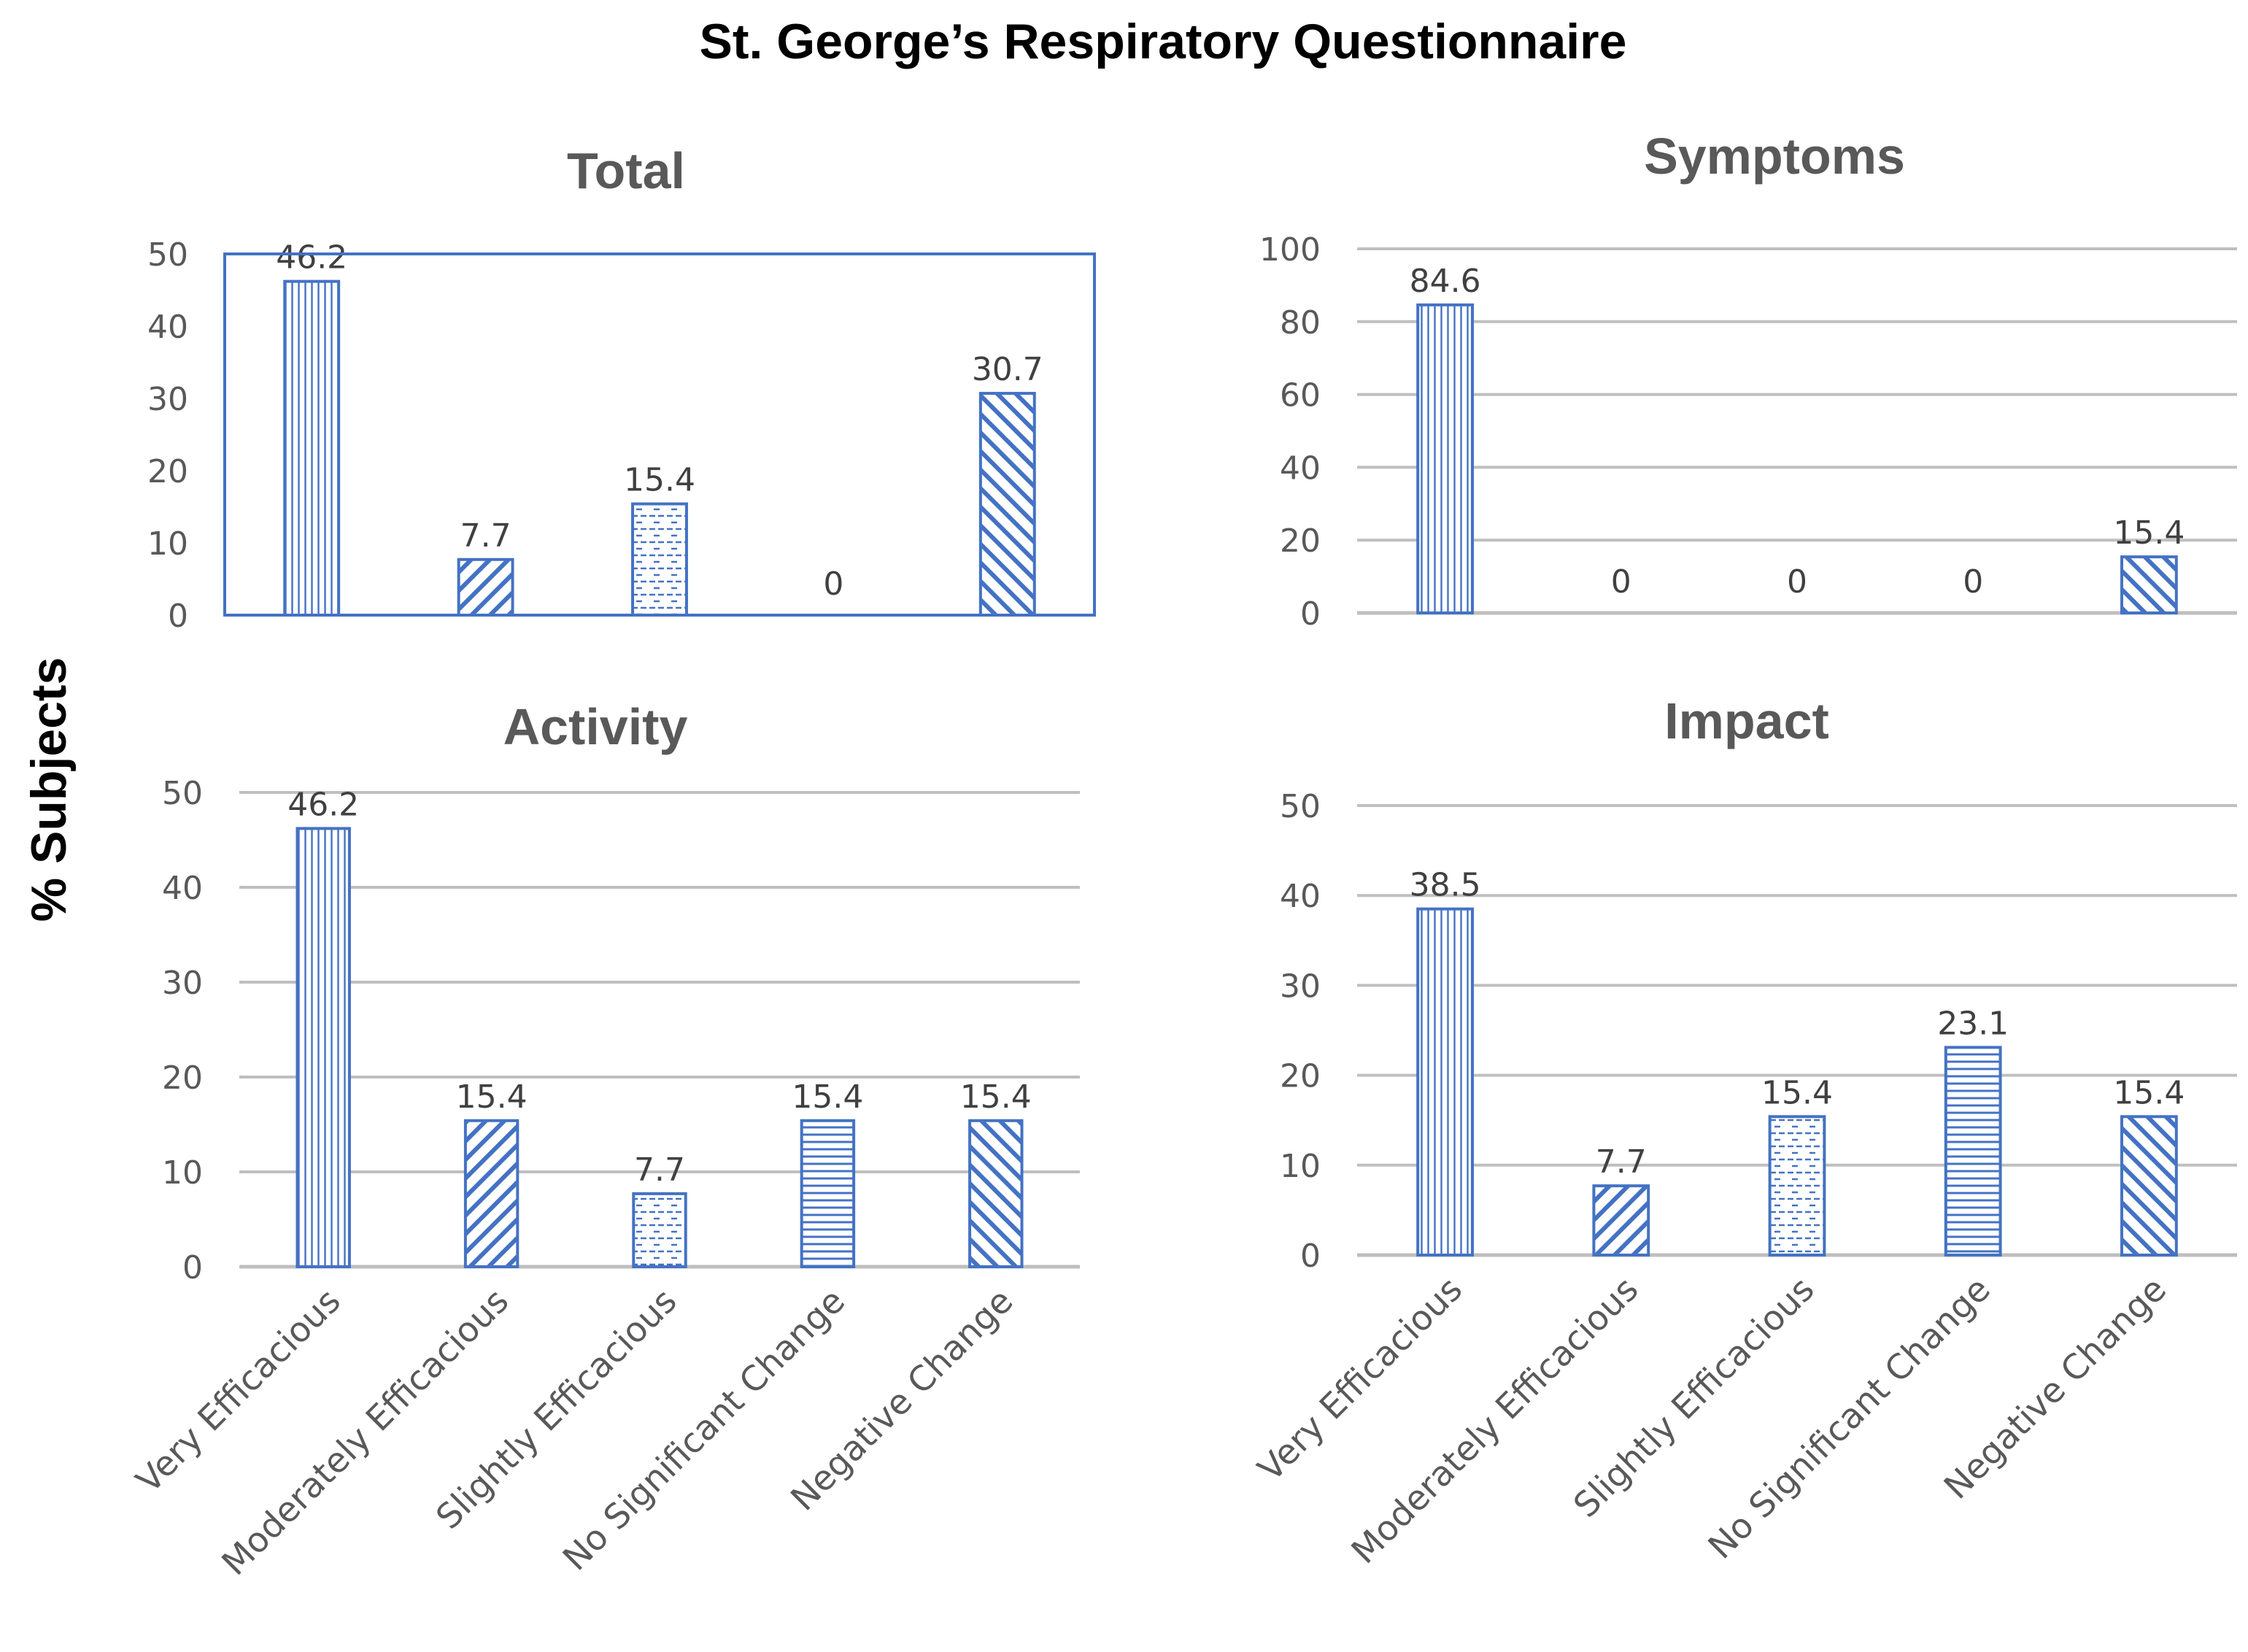 The width and height of the screenshot is (2248, 1652). Describe the element at coordinates (1774, 156) in the screenshot. I see `panel-title-symptoms: Symptoms` at that location.